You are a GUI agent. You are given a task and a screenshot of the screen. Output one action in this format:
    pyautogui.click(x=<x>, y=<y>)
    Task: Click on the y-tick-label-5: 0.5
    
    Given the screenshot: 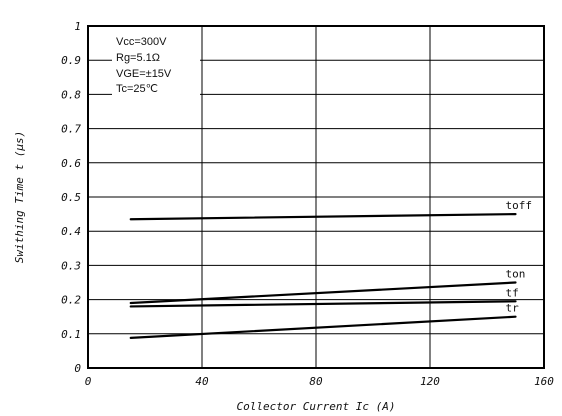 What is the action you would take?
    pyautogui.click(x=71, y=197)
    